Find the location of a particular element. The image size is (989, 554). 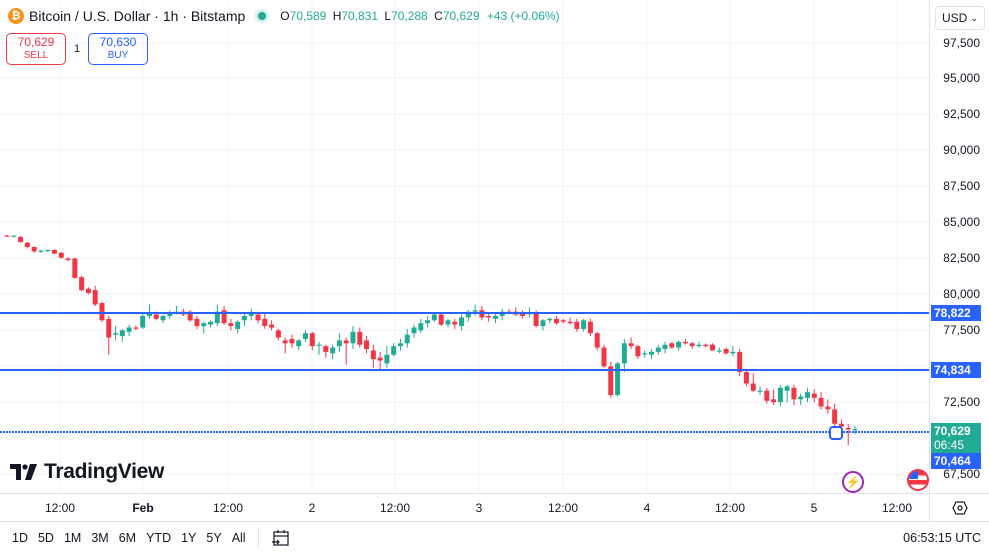

range-button-1y: 1Y is located at coordinates (189, 538).